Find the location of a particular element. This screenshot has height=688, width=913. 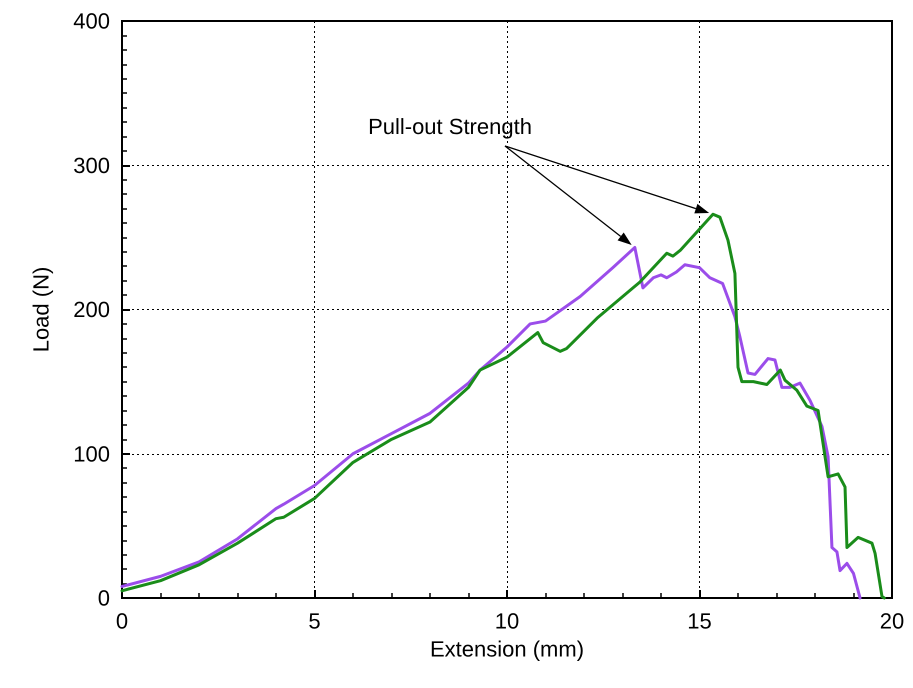

x-tick-label: 20 is located at coordinates (892, 621).